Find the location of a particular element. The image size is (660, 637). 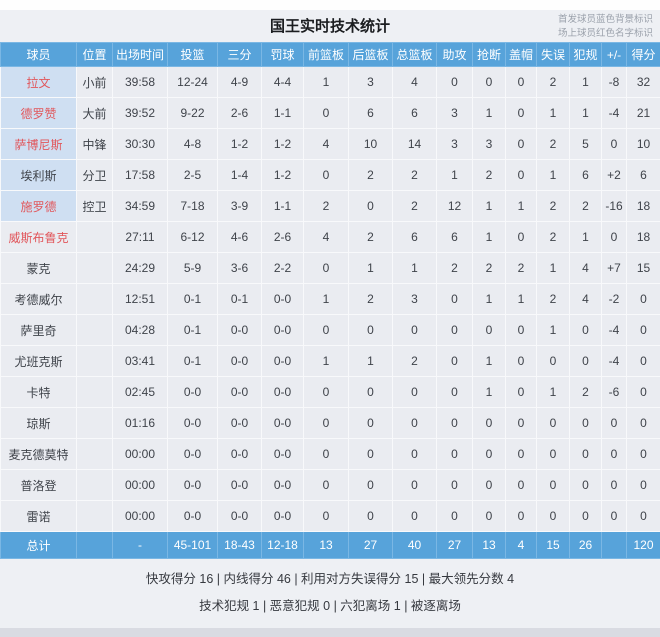

column-header-time: 出场时间 is located at coordinates (140, 54).